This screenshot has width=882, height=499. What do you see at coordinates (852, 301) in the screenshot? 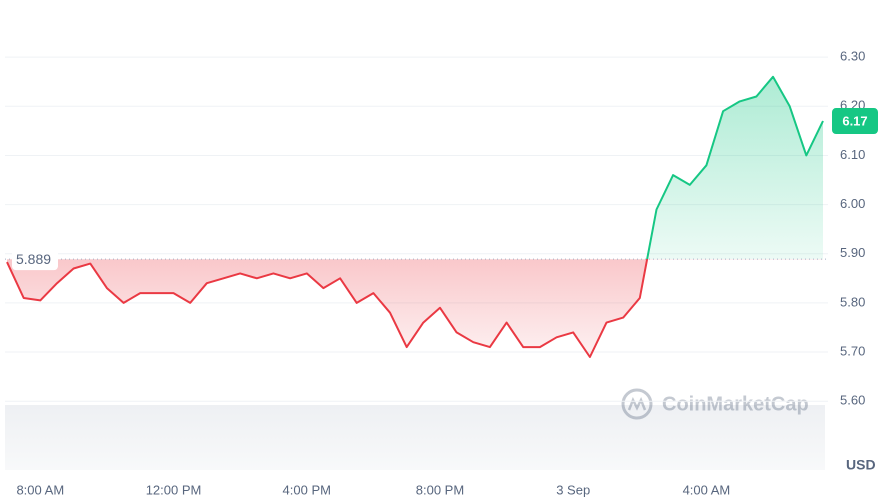
I see `y-tick-label: 5.80` at bounding box center [852, 301].